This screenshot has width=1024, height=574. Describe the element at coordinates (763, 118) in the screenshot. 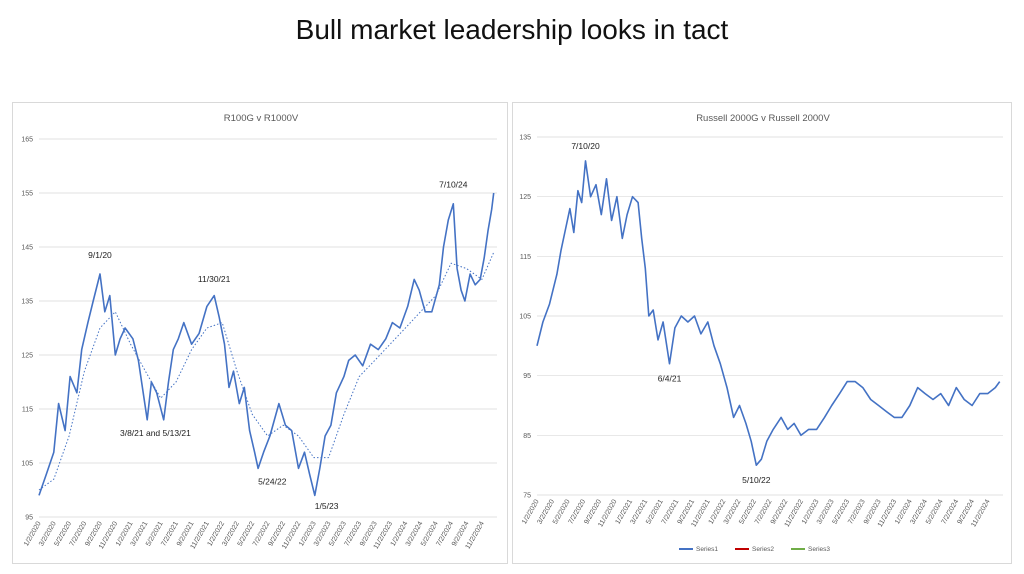

I see `chart-title: Russell 2000G v Russell 2000V` at that location.